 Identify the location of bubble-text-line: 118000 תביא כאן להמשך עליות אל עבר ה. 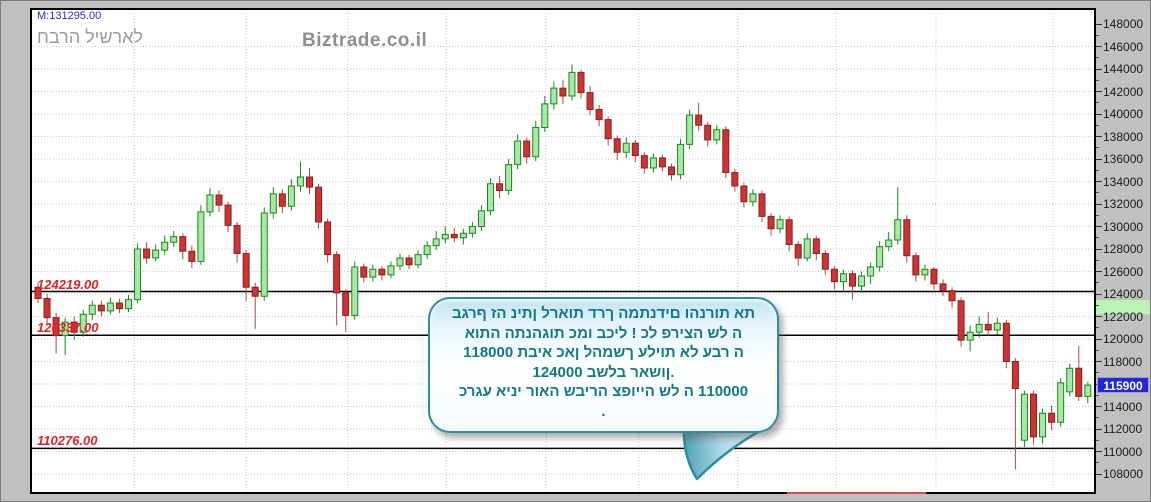
(603, 352).